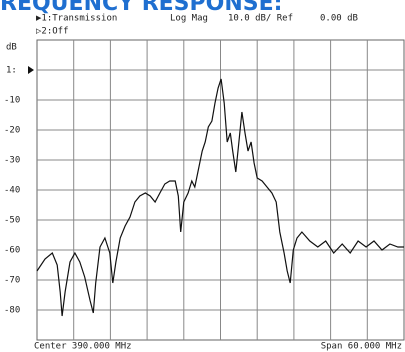 This screenshot has height=352, width=405. Describe the element at coordinates (12, 161) in the screenshot. I see `y-tick-label: -30` at that location.